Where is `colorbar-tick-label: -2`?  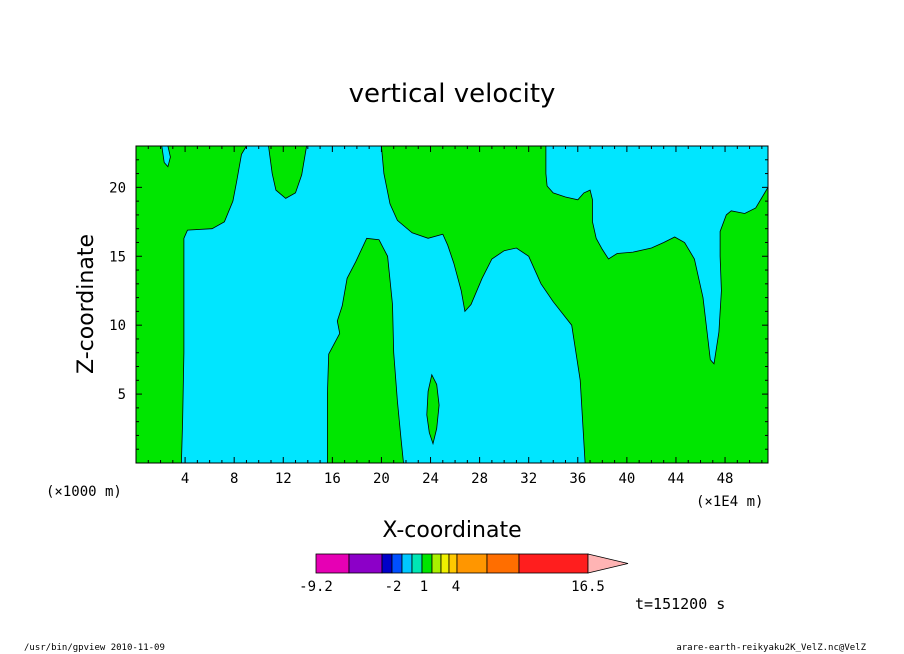
colorbar-tick-label: -2 is located at coordinates (393, 587).